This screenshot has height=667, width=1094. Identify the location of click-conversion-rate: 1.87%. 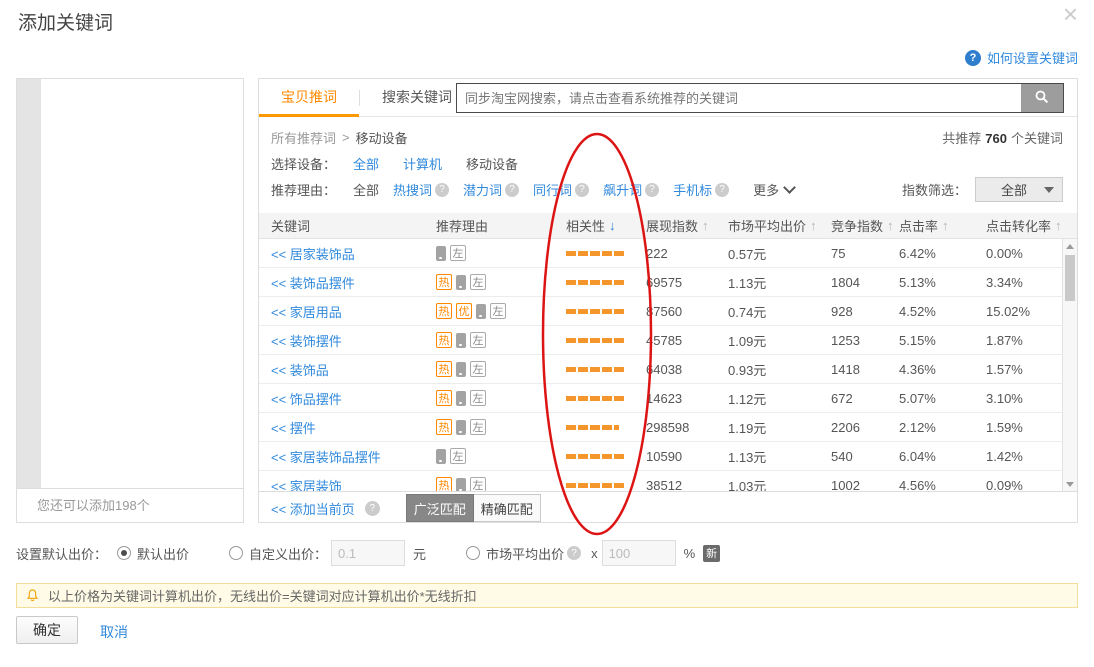
(1004, 340).